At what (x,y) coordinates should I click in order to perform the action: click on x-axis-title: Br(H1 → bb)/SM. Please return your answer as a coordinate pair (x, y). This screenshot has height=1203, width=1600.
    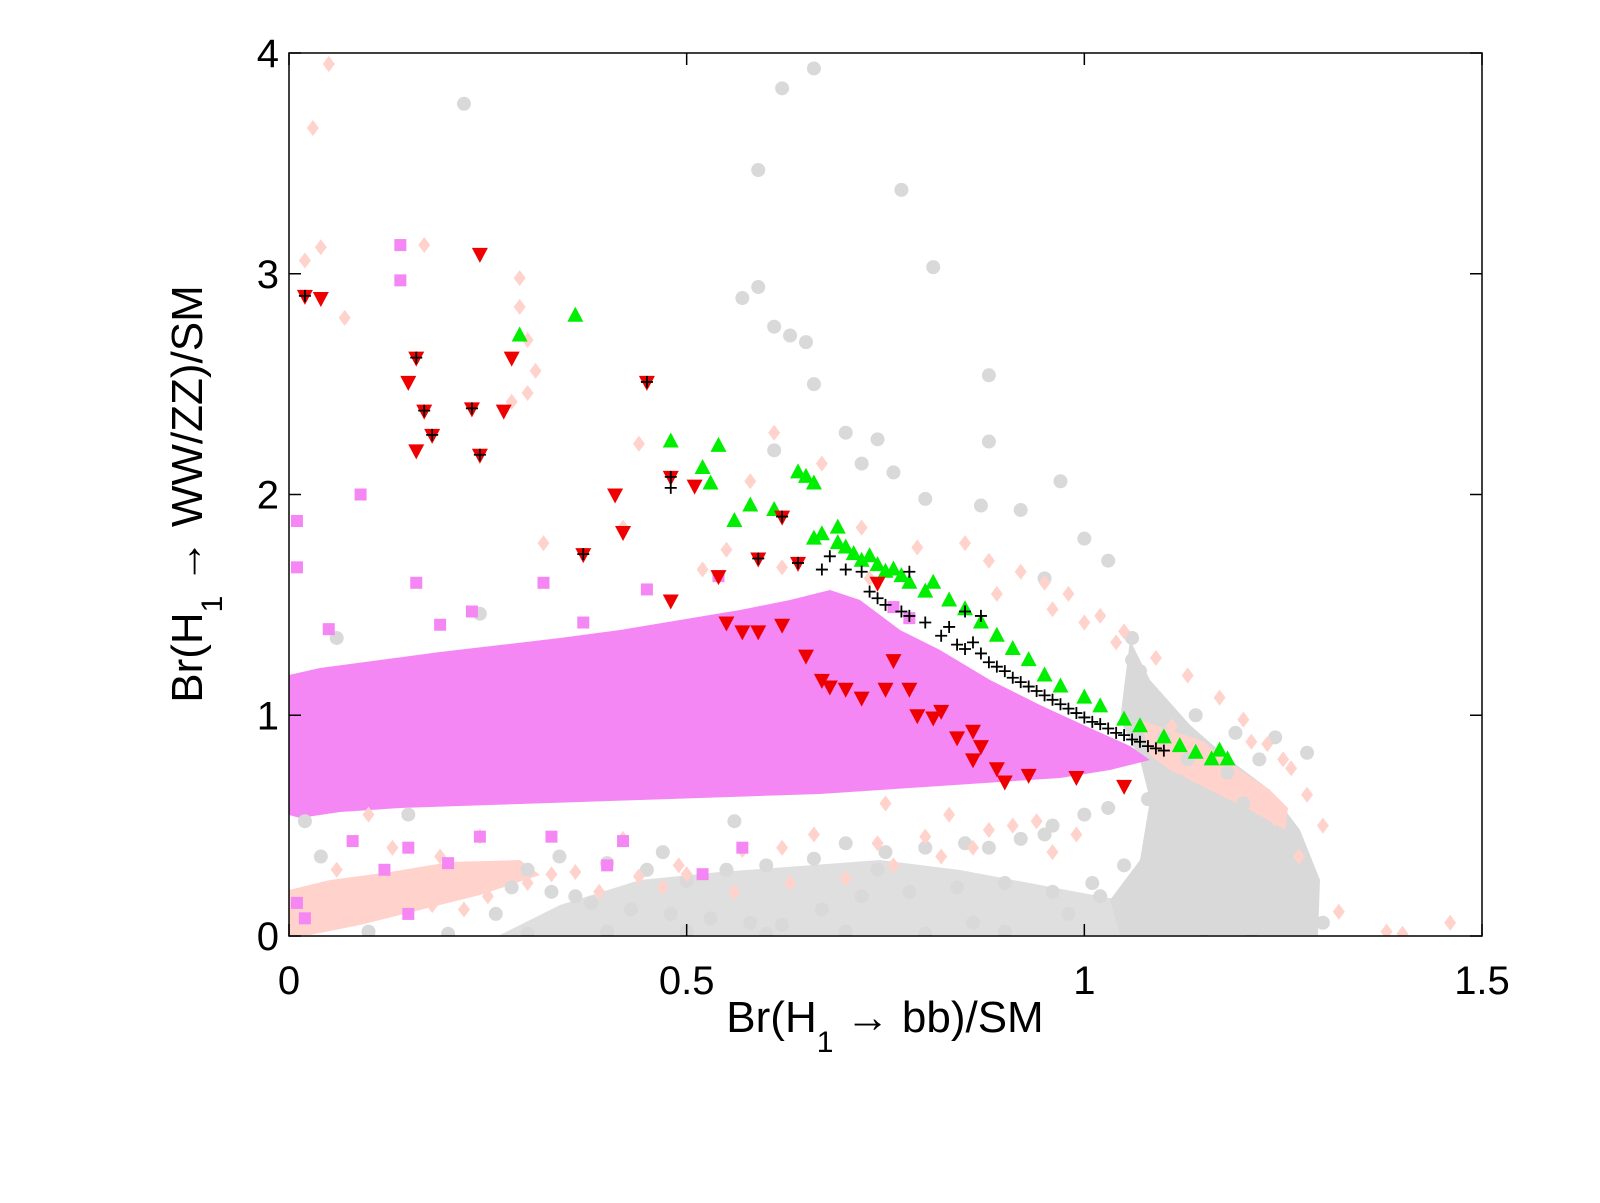
    Looking at the image, I should click on (884, 1026).